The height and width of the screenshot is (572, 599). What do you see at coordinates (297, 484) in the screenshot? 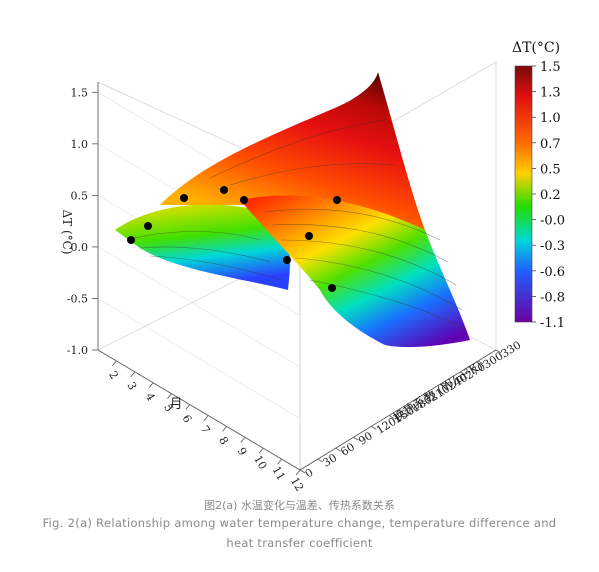
I see `x-tick-label: 12` at bounding box center [297, 484].